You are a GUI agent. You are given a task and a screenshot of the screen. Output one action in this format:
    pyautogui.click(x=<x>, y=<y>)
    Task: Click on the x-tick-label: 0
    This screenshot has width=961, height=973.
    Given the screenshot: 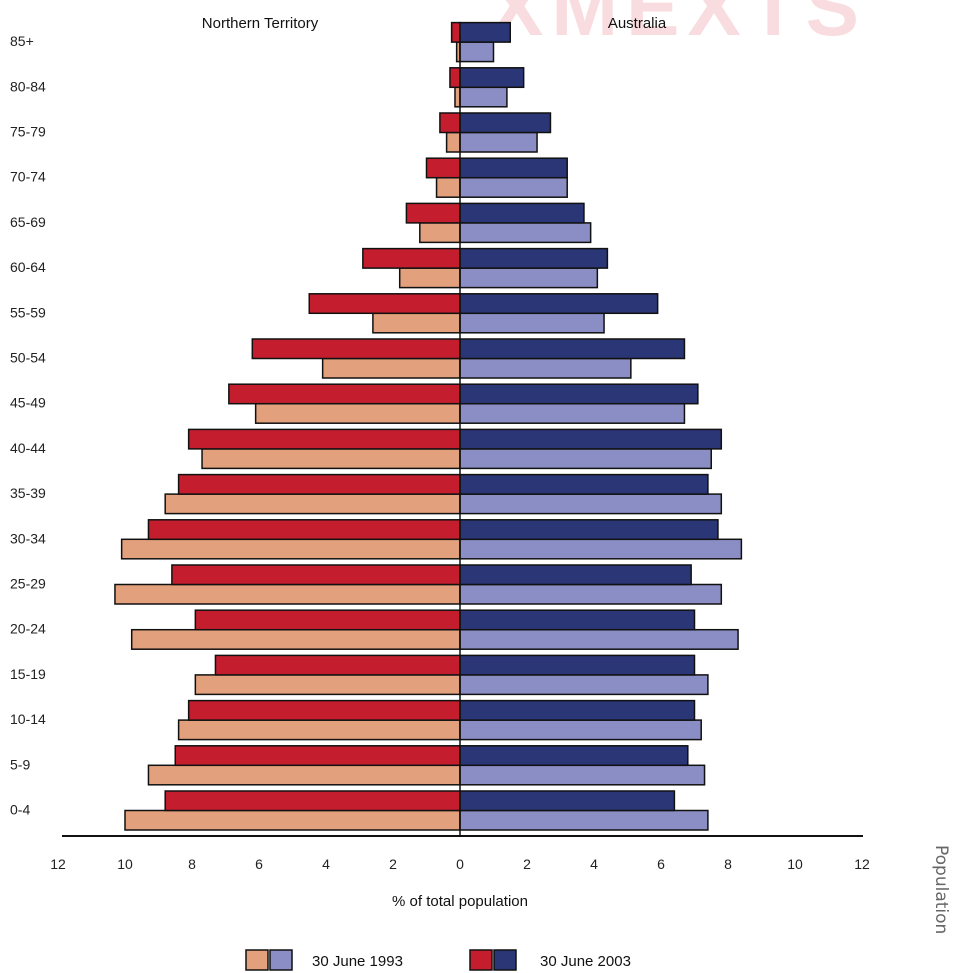 What is the action you would take?
    pyautogui.click(x=460, y=864)
    